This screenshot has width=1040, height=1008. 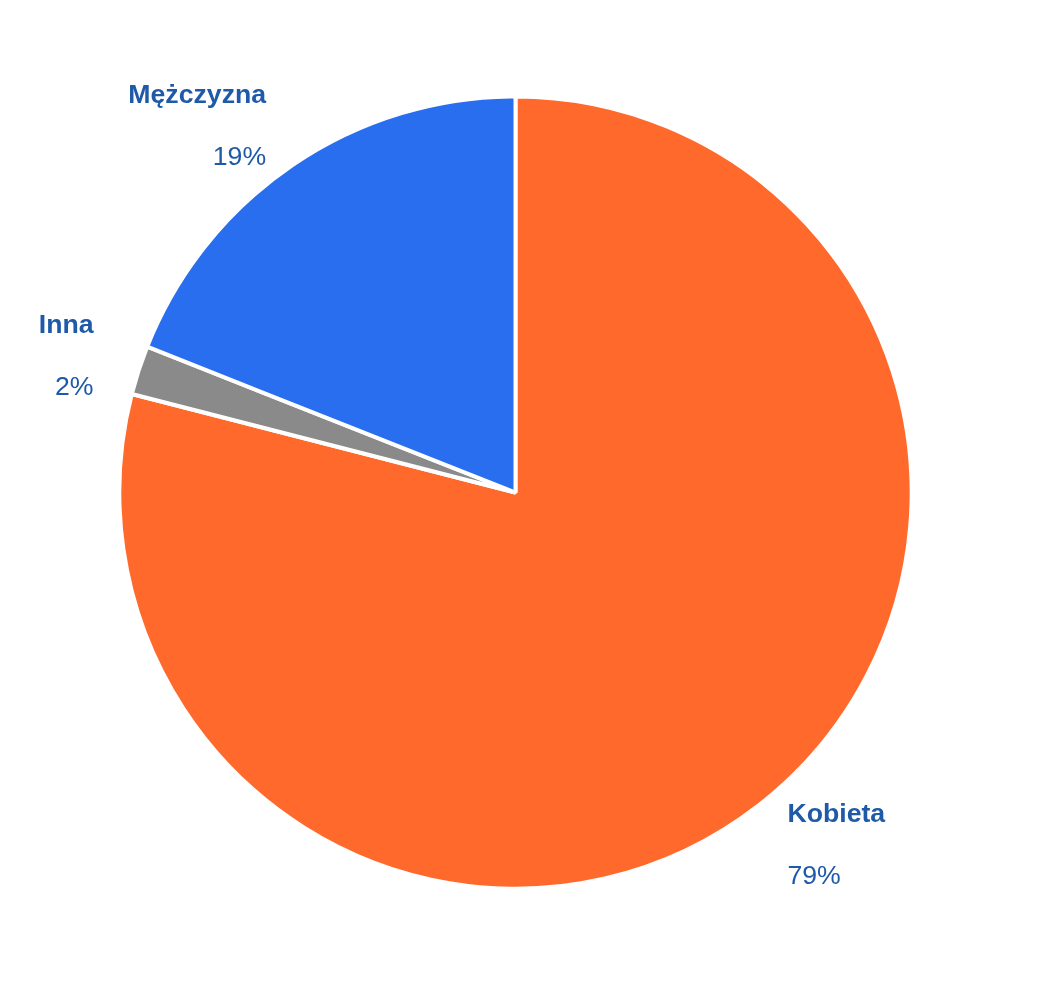 I want to click on slice-label: Mężczyzna, so click(x=197, y=94).